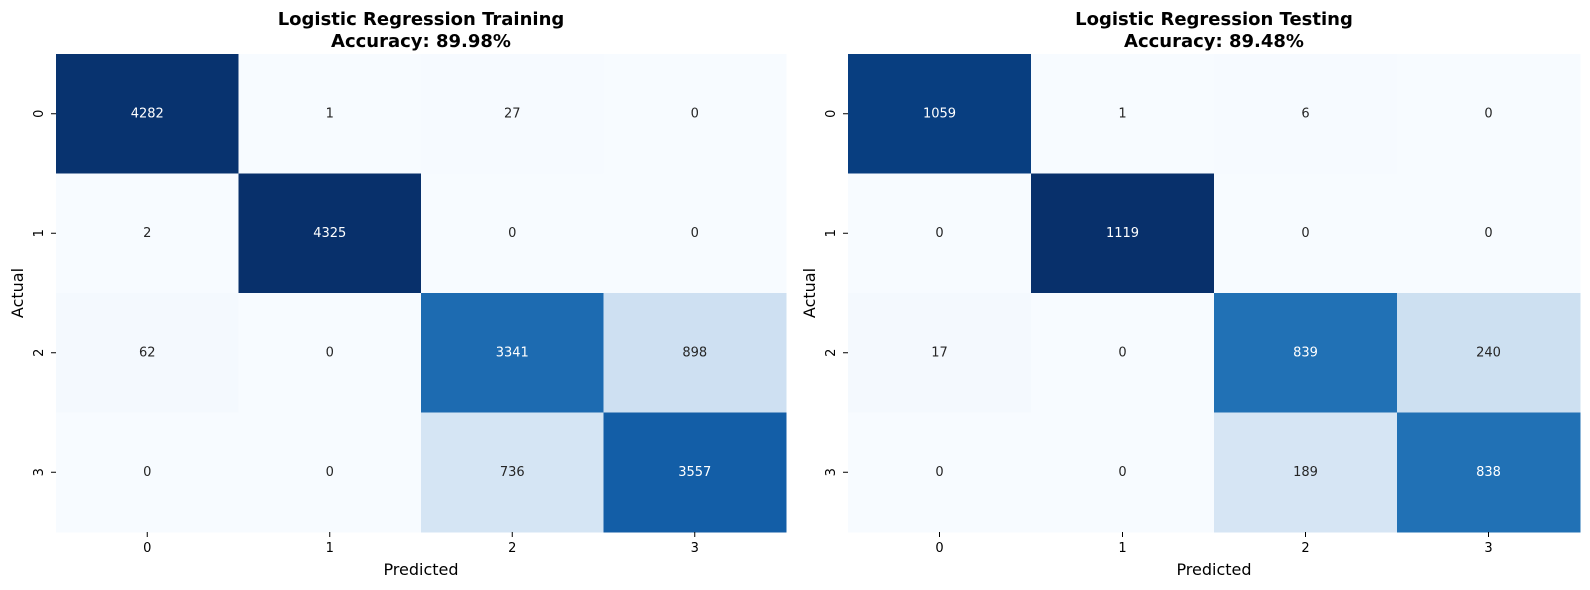 Image resolution: width=1590 pixels, height=590 pixels. I want to click on training-cell-value-r1-c2: 0, so click(512, 233).